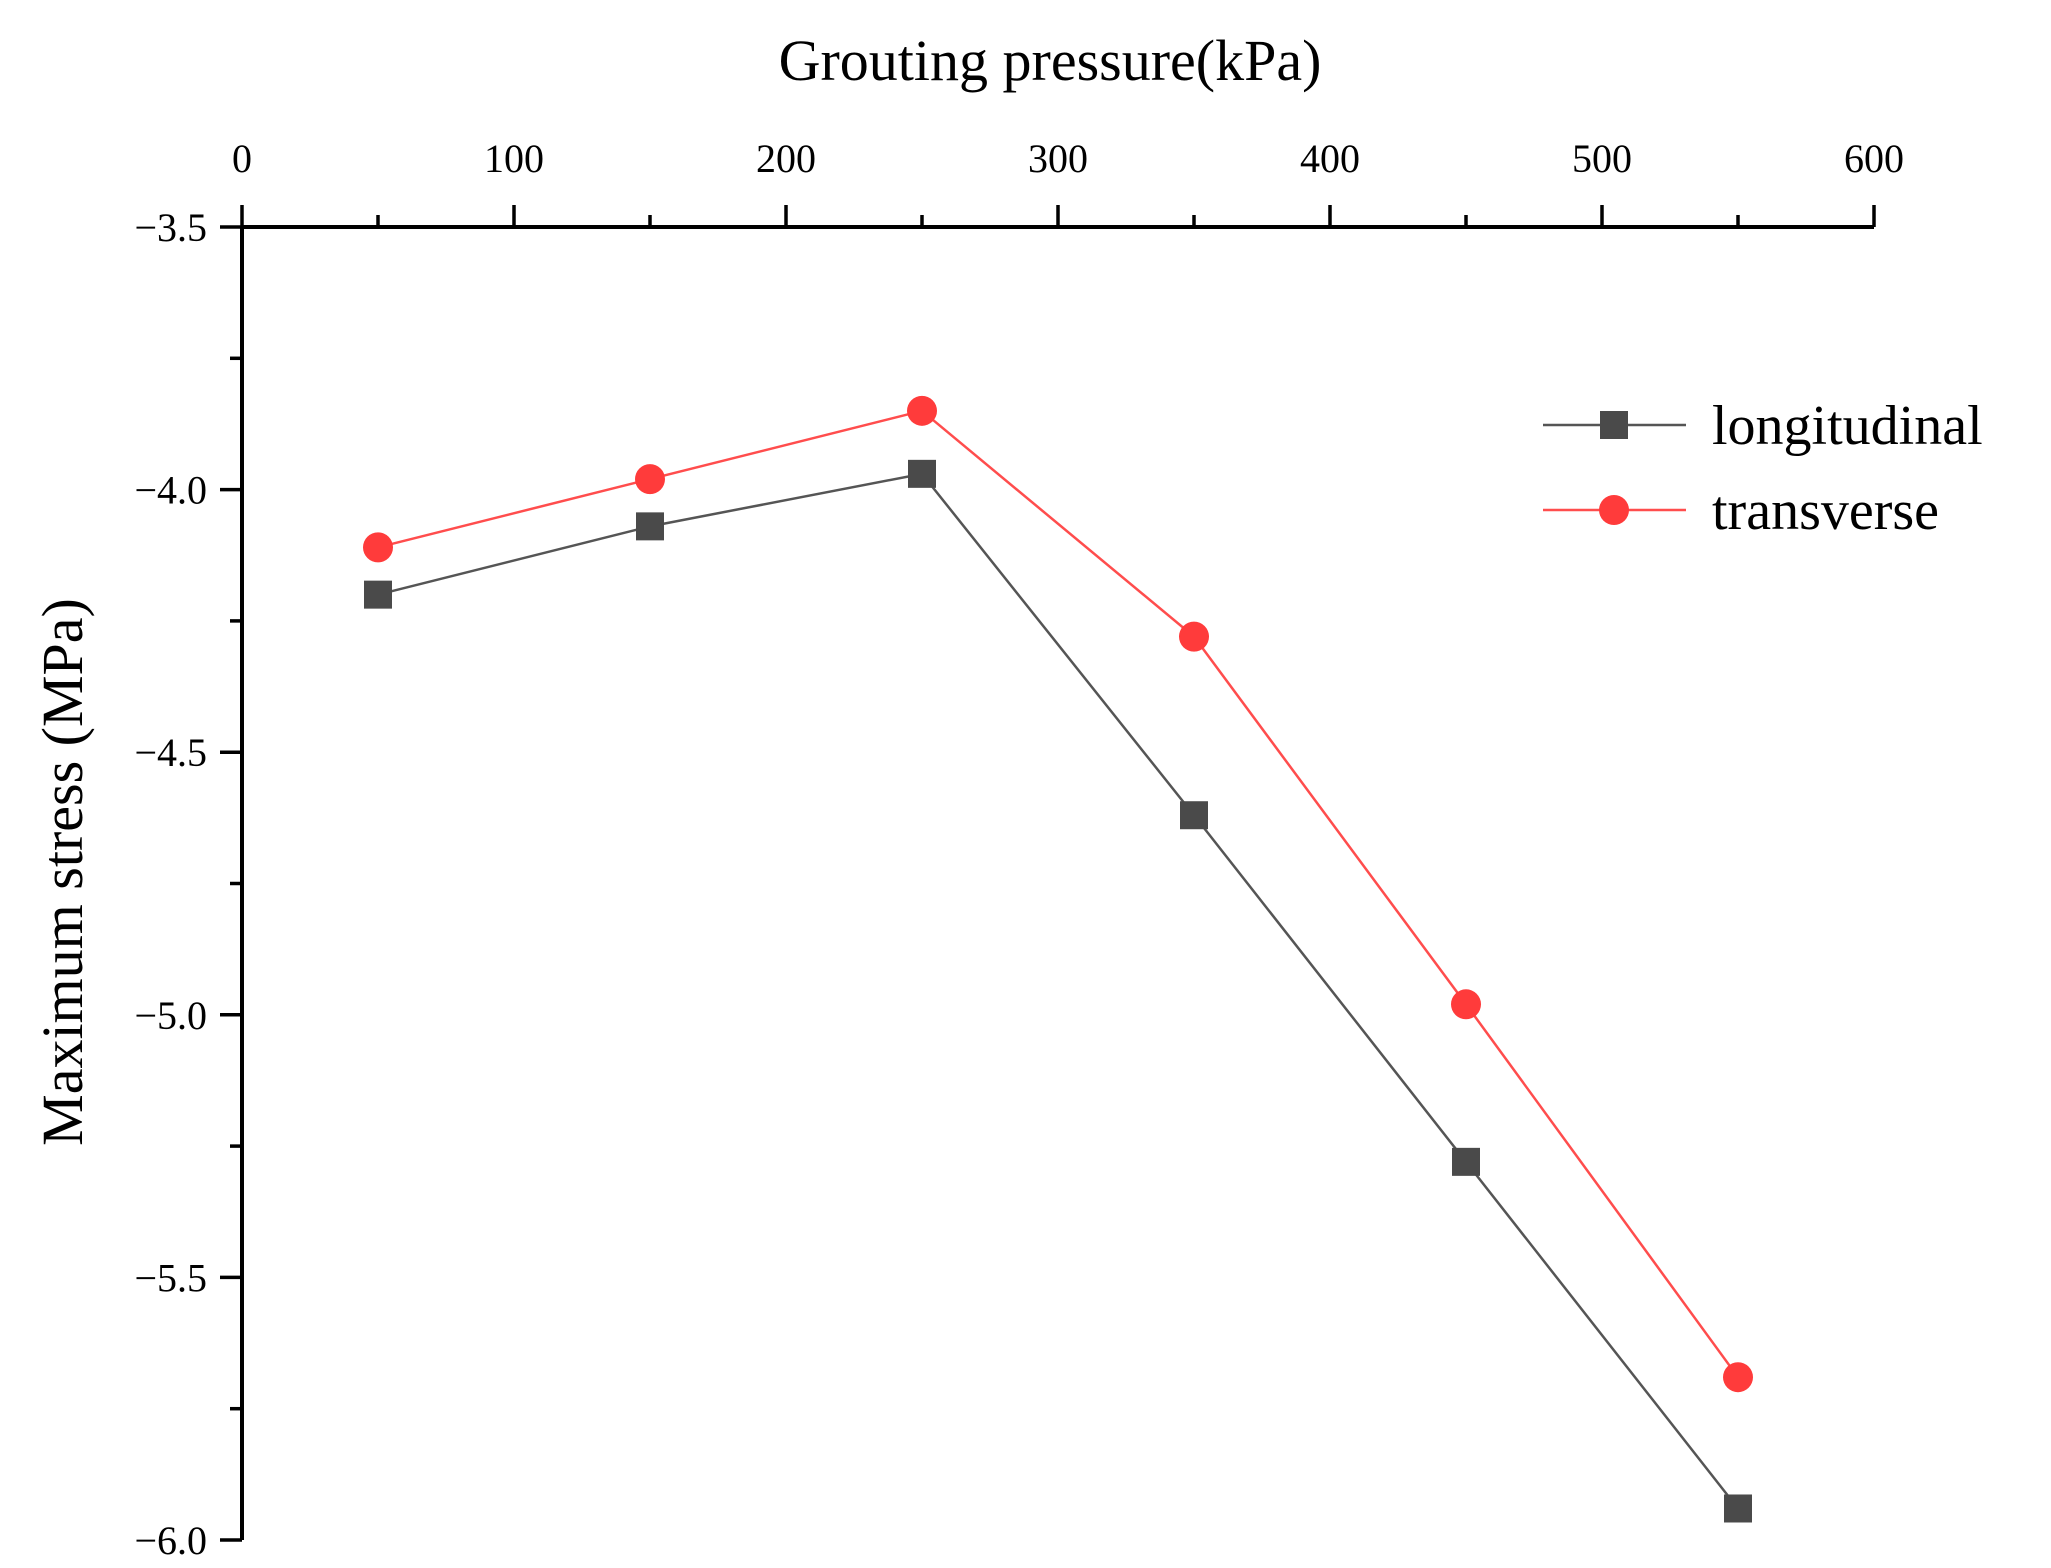 The width and height of the screenshot is (2051, 1568). Describe the element at coordinates (1330, 158) in the screenshot. I see `x-tick-label: 400` at that location.